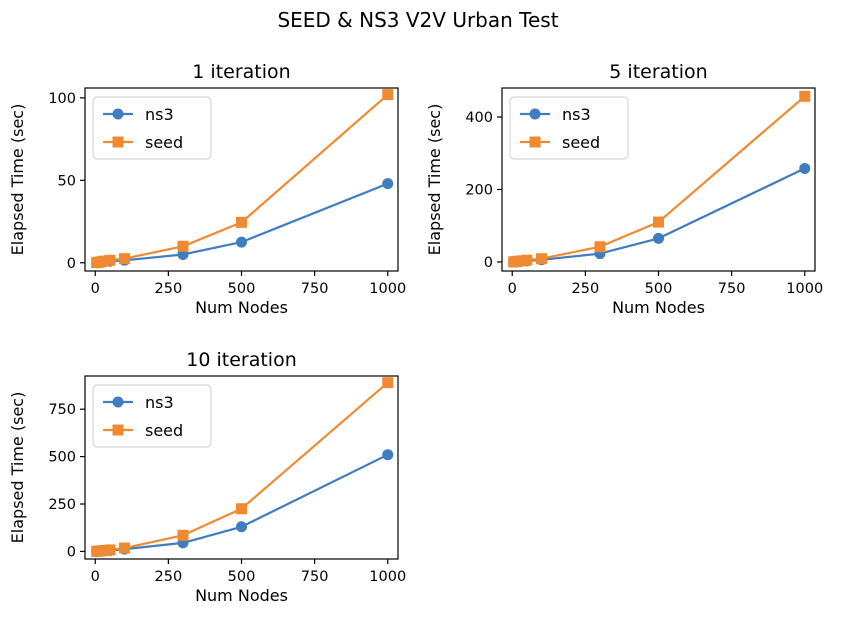  I want to click on y-tick-label: 500, so click(62, 458).